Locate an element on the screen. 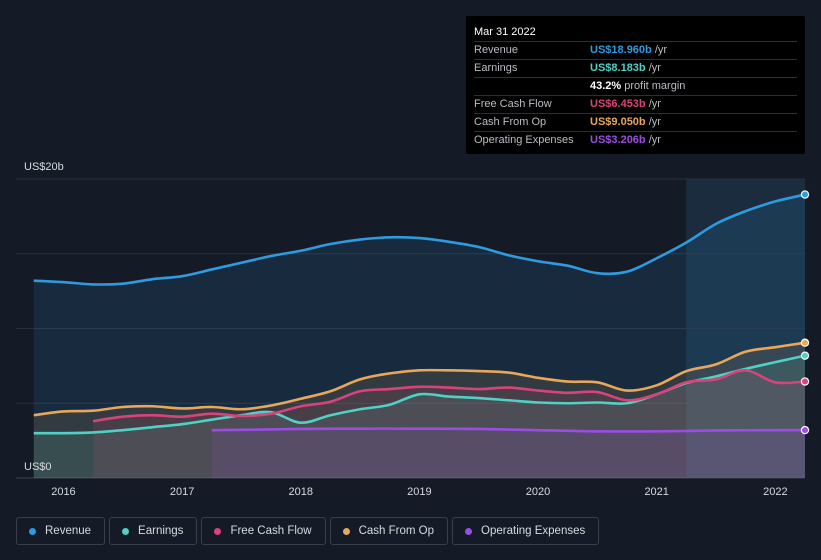  tooltip-date: Mar 31 2022 is located at coordinates (635, 33).